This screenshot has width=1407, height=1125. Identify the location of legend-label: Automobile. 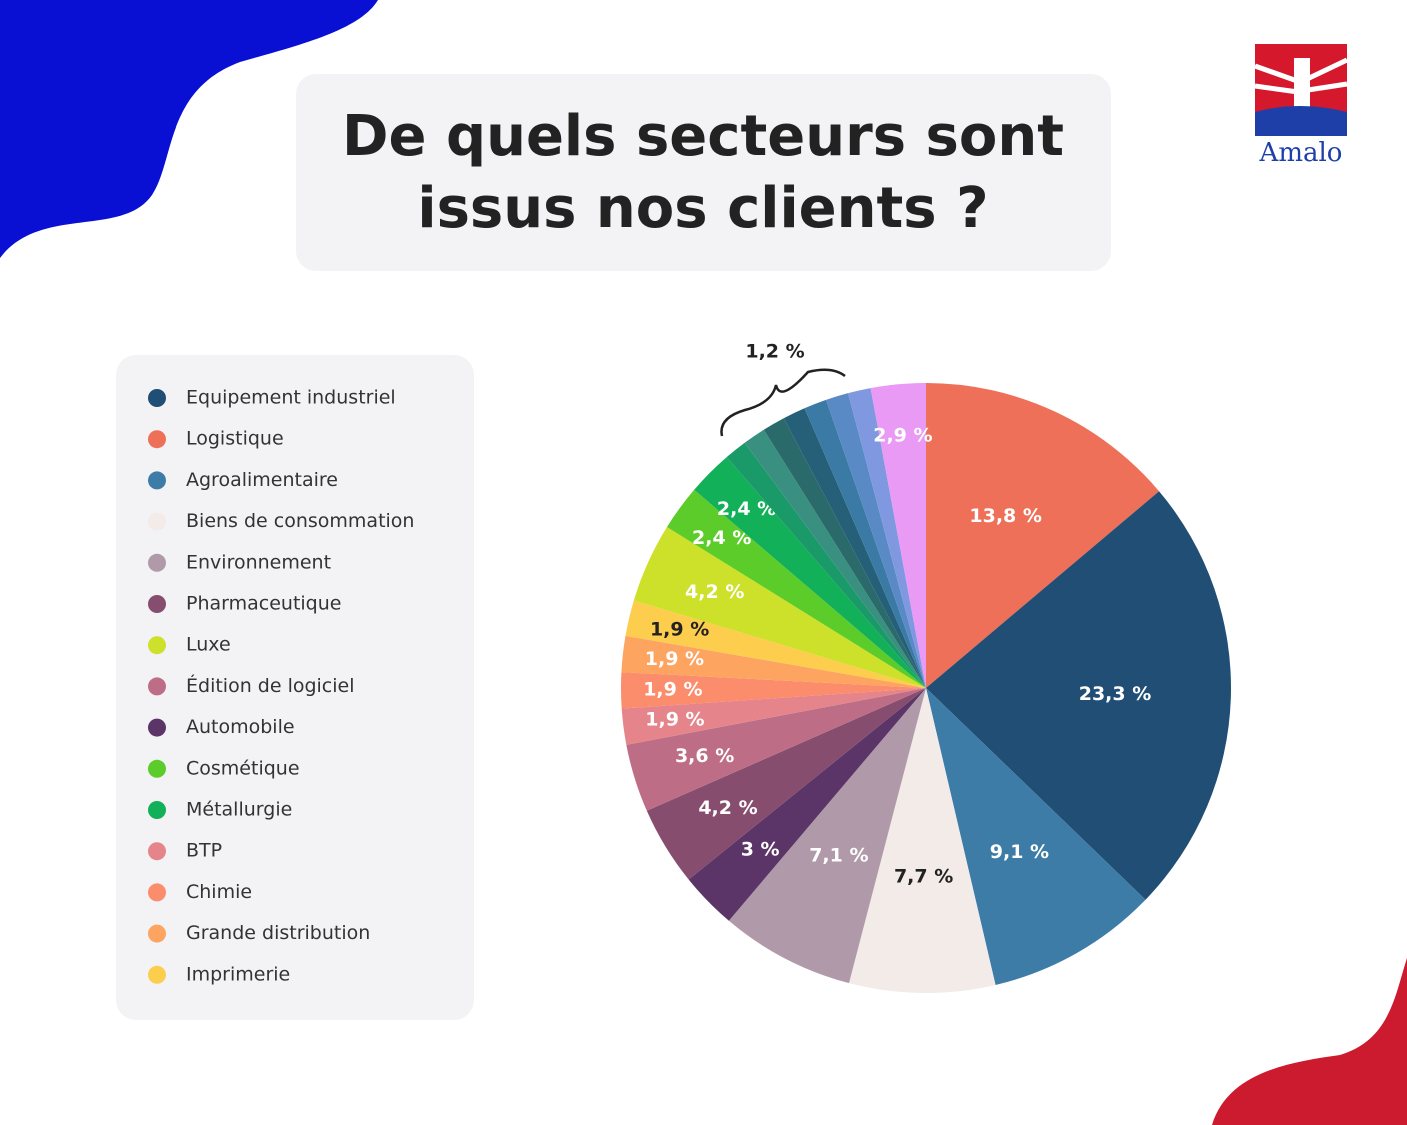
(240, 727).